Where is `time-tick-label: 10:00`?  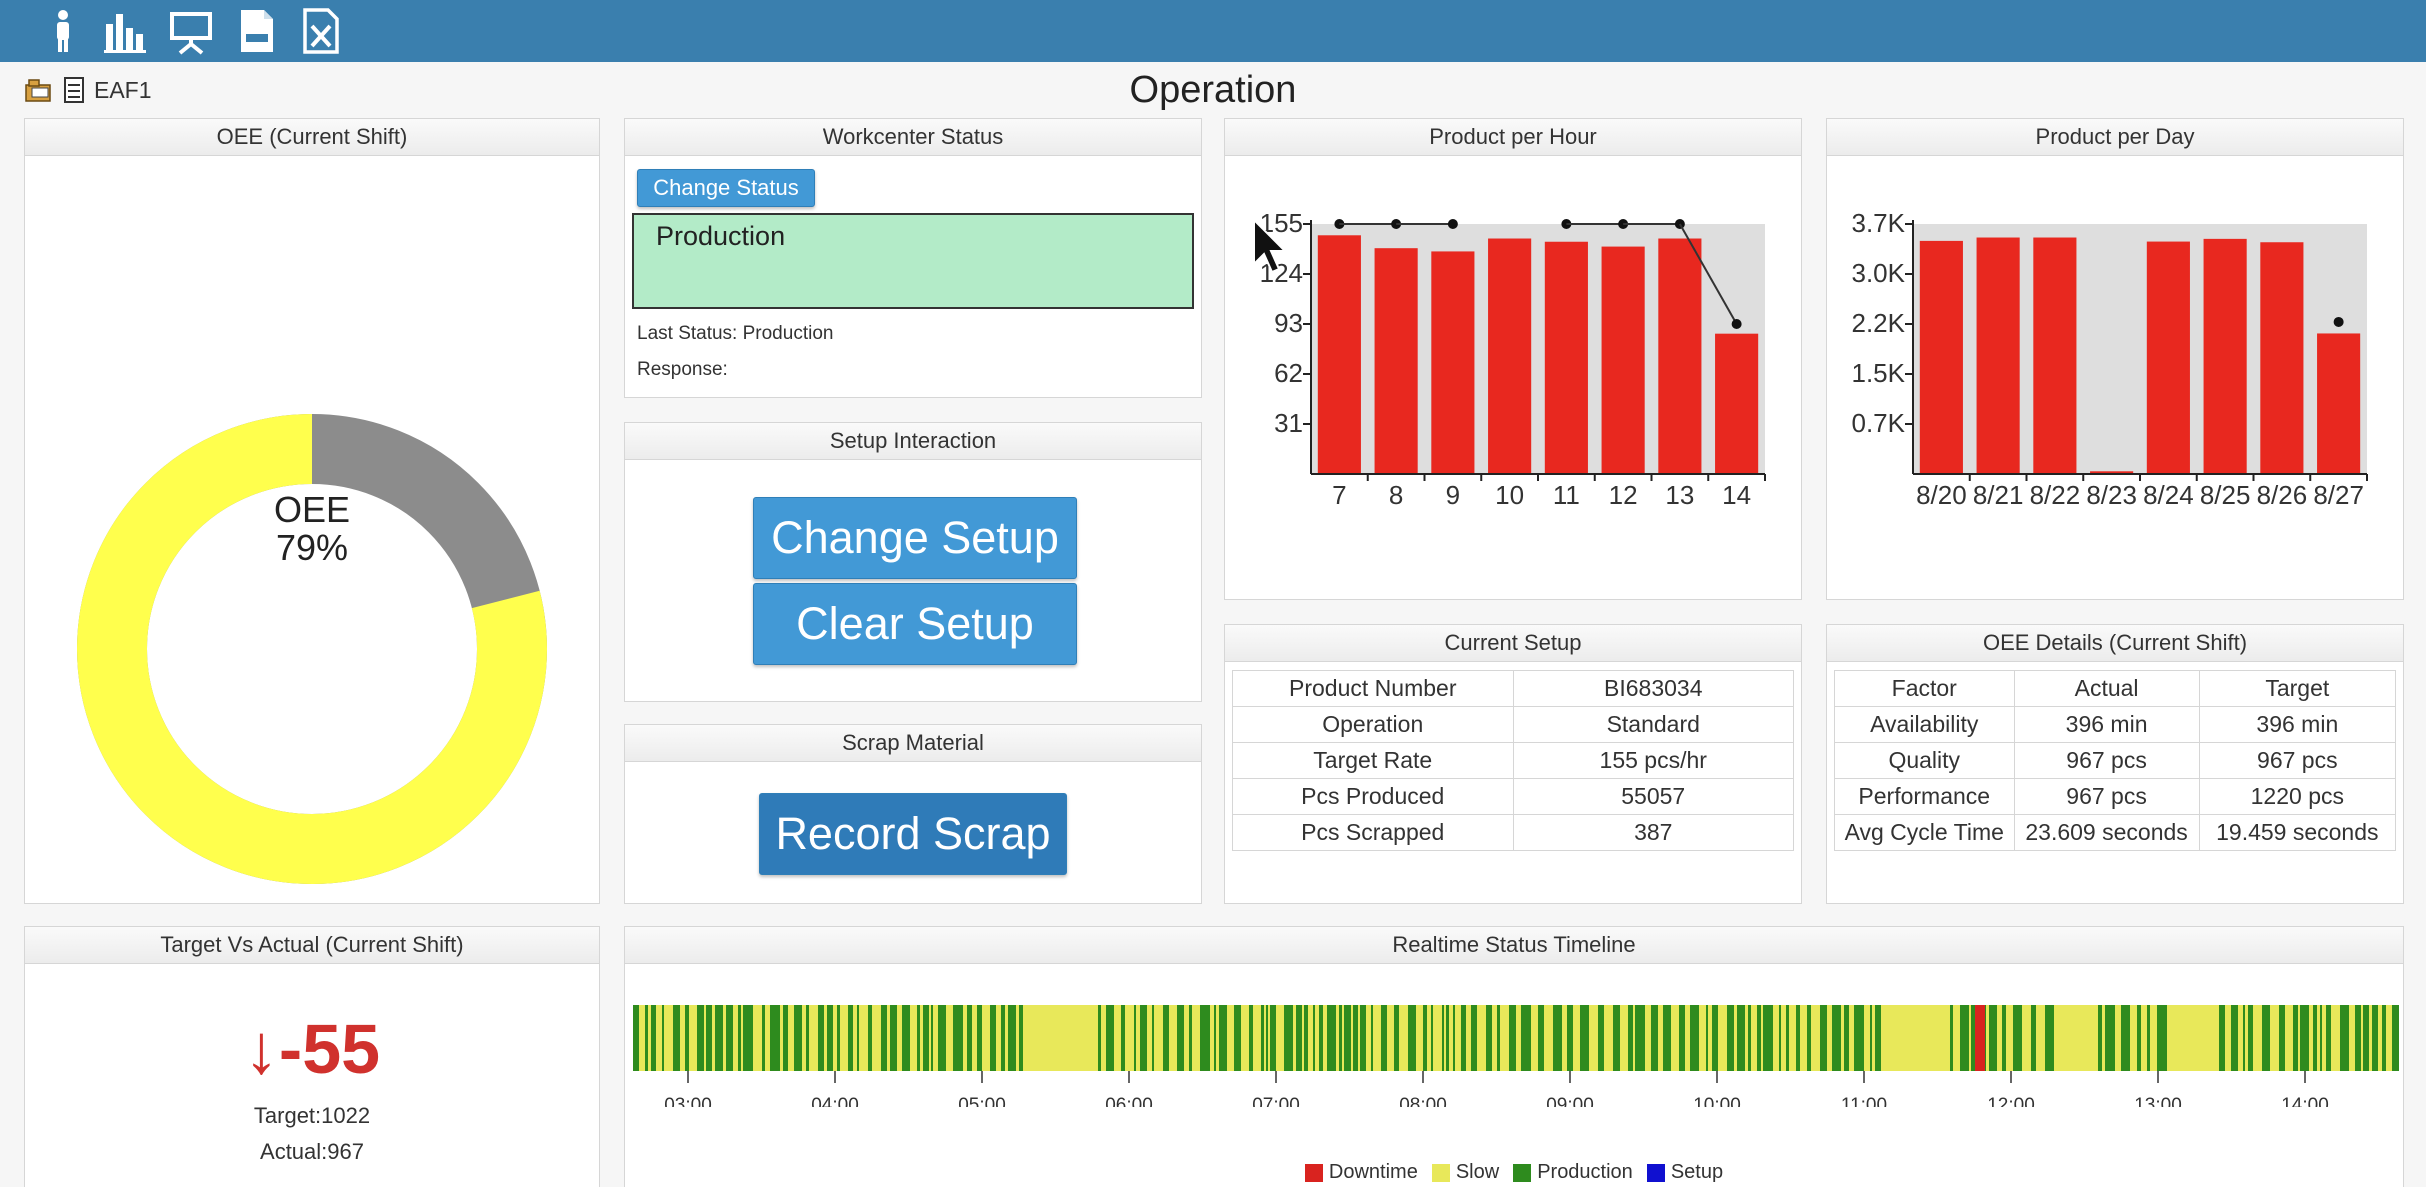
time-tick-label: 10:00 is located at coordinates (1717, 1101).